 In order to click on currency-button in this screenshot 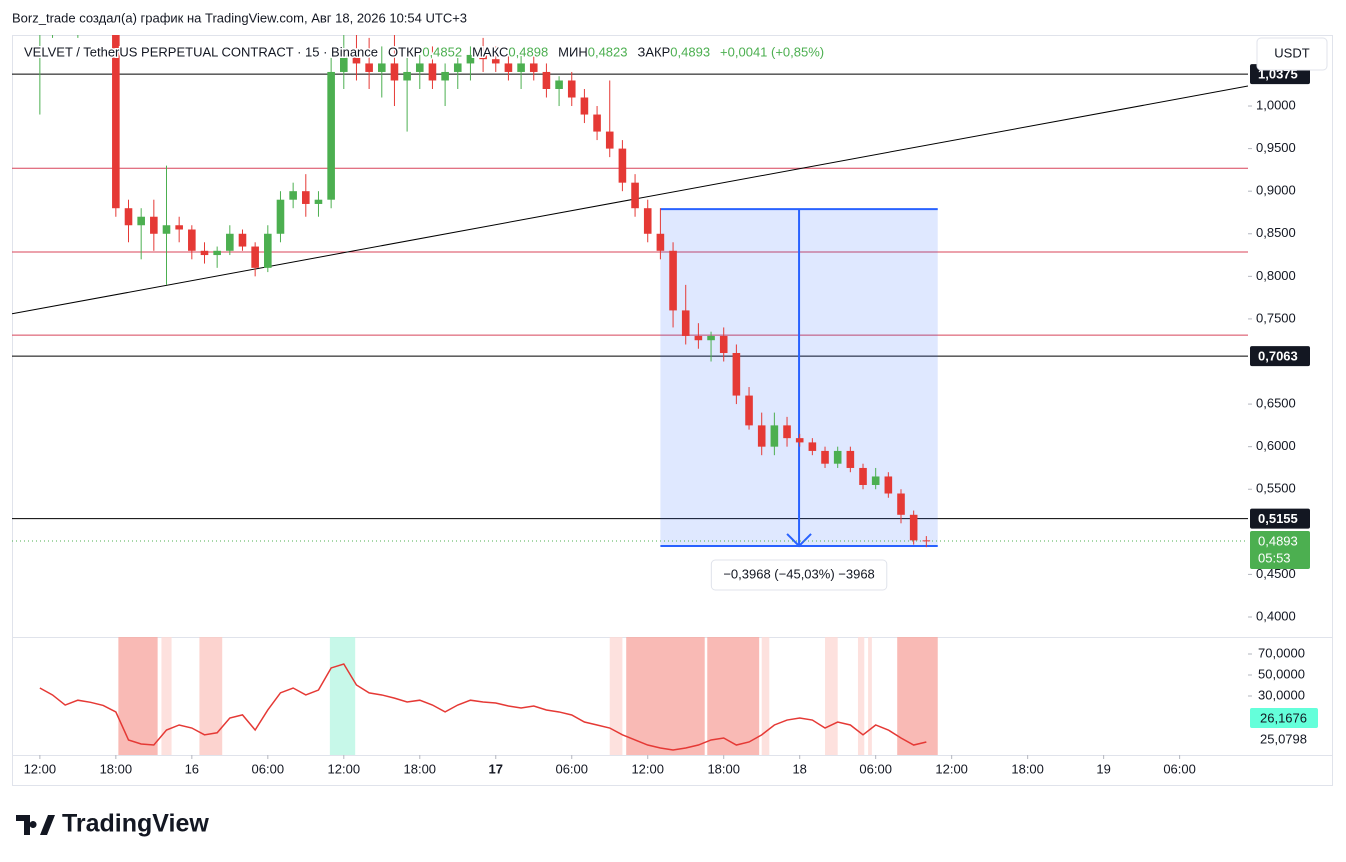, I will do `click(1292, 54)`.